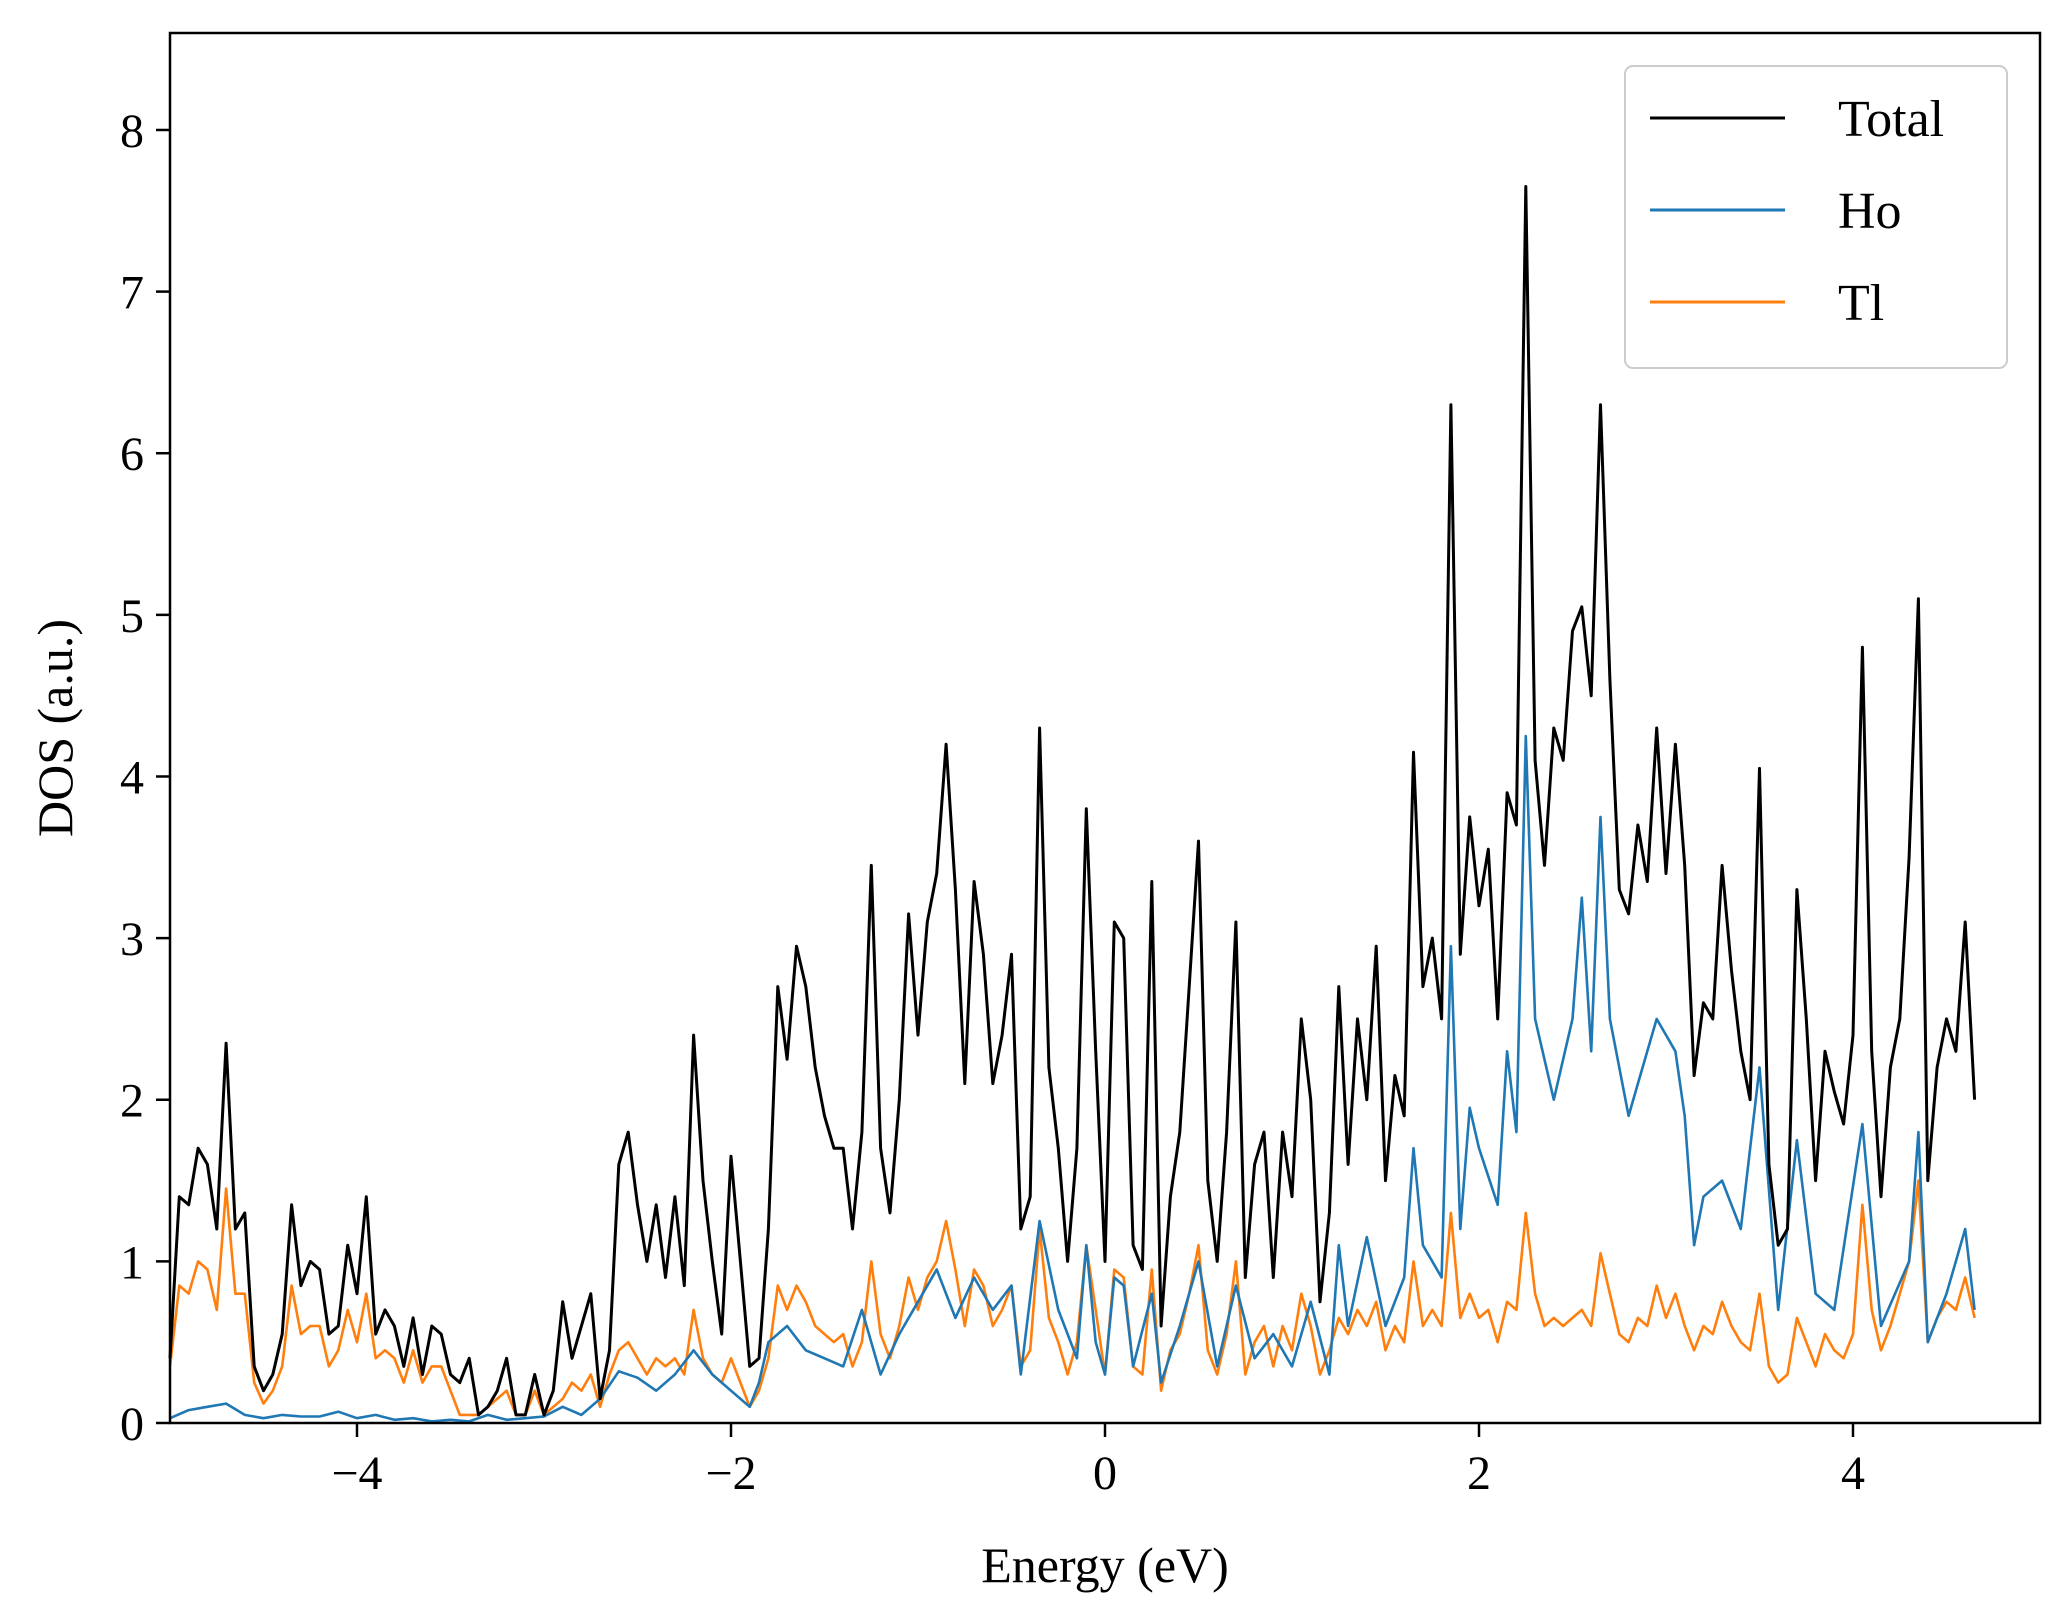  I want to click on y-tick-label: 5, so click(132, 616).